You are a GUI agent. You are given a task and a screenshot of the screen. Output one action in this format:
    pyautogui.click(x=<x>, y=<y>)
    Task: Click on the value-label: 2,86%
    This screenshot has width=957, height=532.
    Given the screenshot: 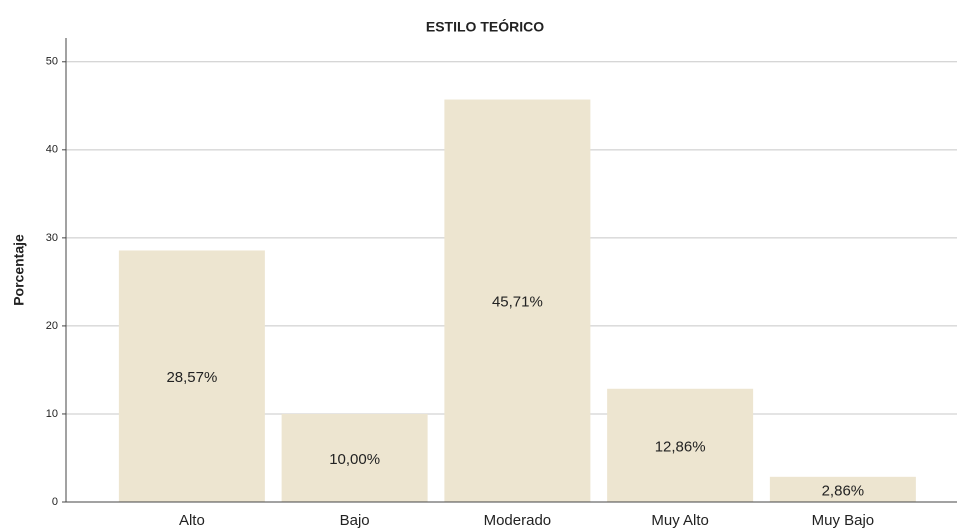 What is the action you would take?
    pyautogui.click(x=843, y=490)
    